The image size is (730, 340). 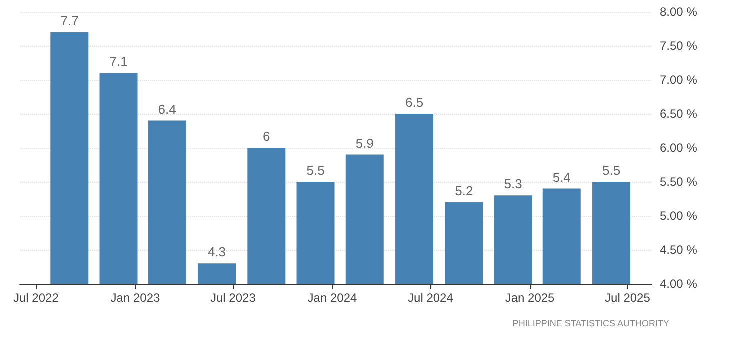 I want to click on data-label: 4.3, so click(x=217, y=252).